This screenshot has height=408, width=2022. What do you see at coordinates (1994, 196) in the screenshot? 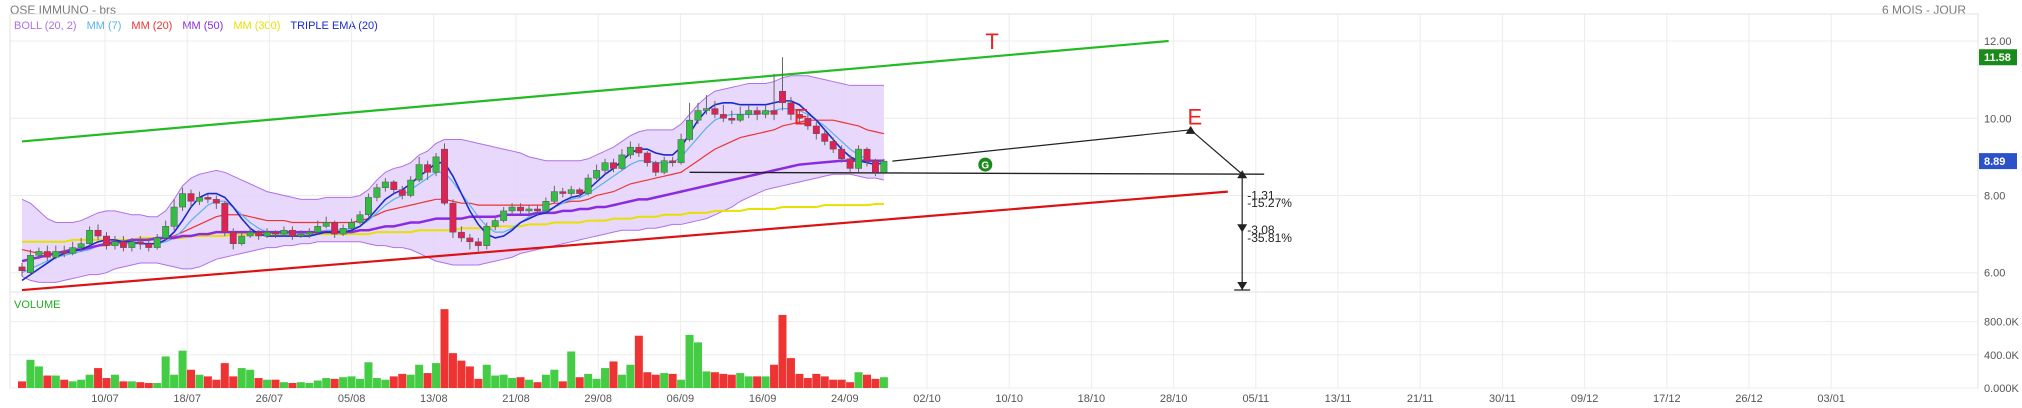
I see `y-tick-label: 8.00` at bounding box center [1994, 196].